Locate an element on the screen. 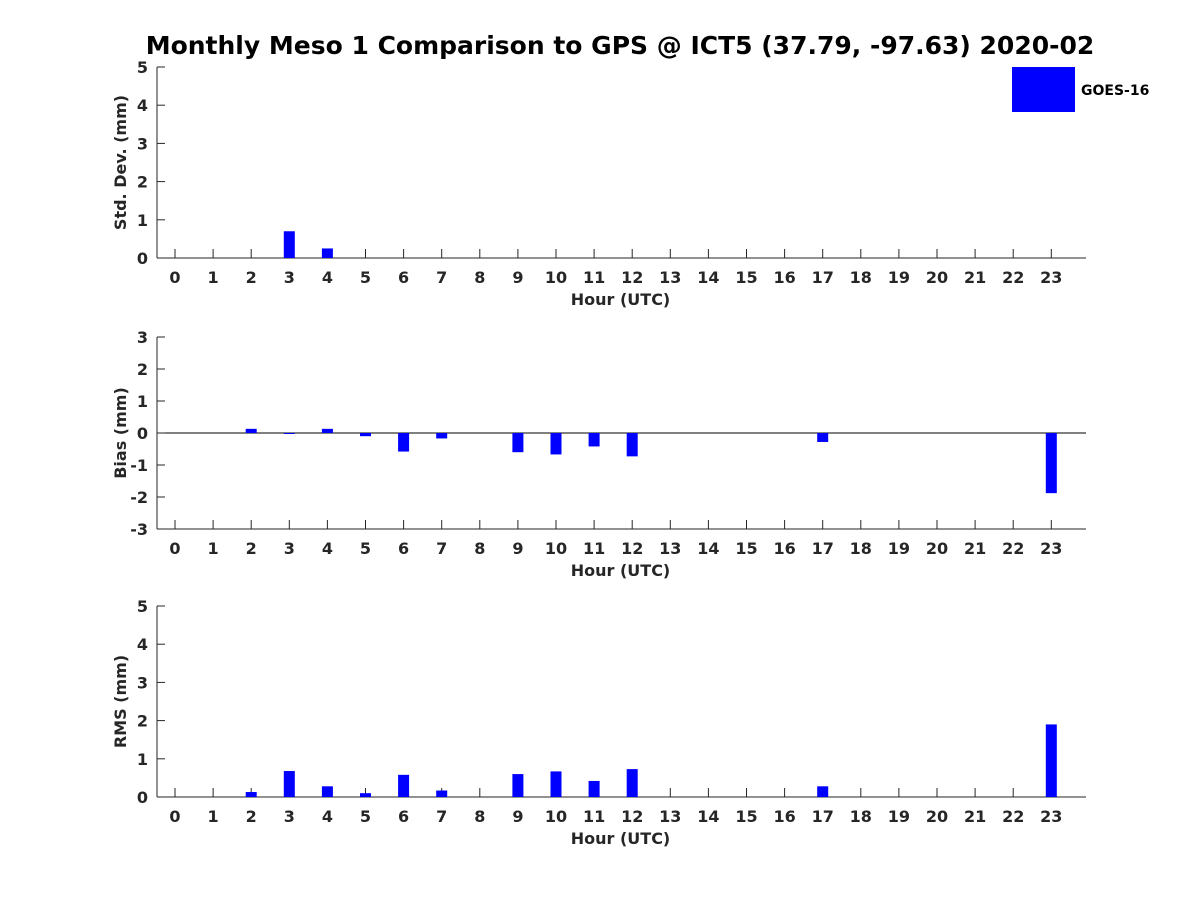 This screenshot has height=900, width=1200. y-tick-label: -1 is located at coordinates (139, 465).